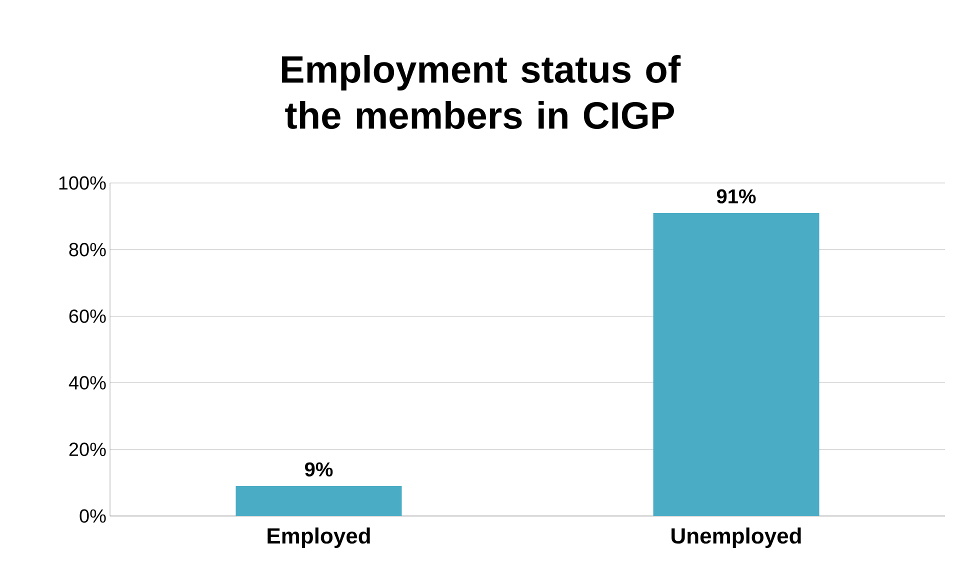 The image size is (961, 580). I want to click on data-label: 9%, so click(318, 469).